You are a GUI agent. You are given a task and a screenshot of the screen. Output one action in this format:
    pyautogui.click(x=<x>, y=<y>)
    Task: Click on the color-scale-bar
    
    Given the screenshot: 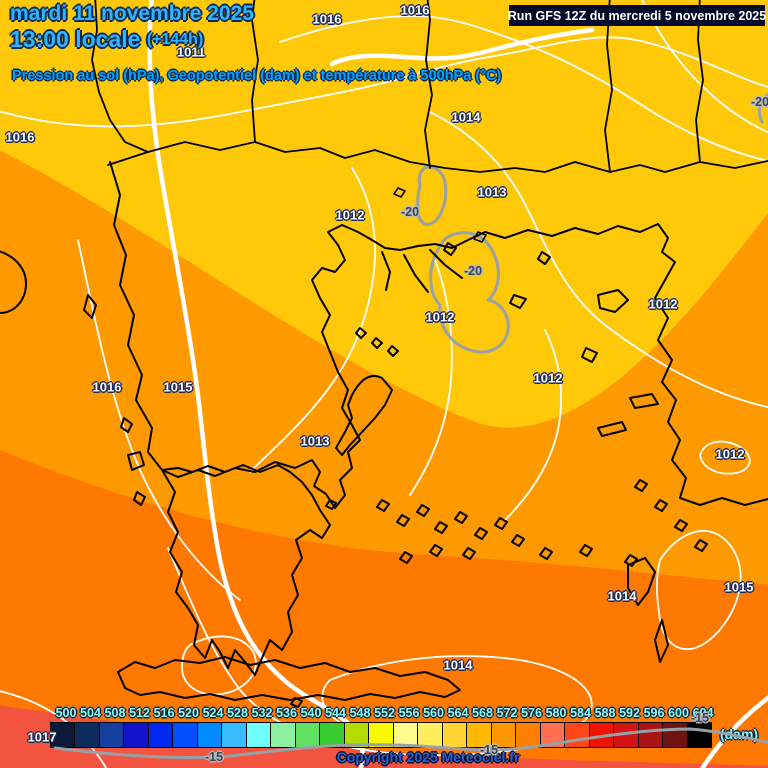 What is the action you would take?
    pyautogui.click(x=381, y=735)
    